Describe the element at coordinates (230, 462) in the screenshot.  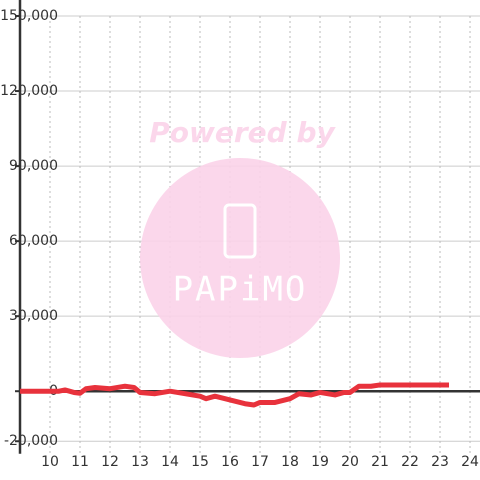
I see `x-tick-label: 16` at that location.